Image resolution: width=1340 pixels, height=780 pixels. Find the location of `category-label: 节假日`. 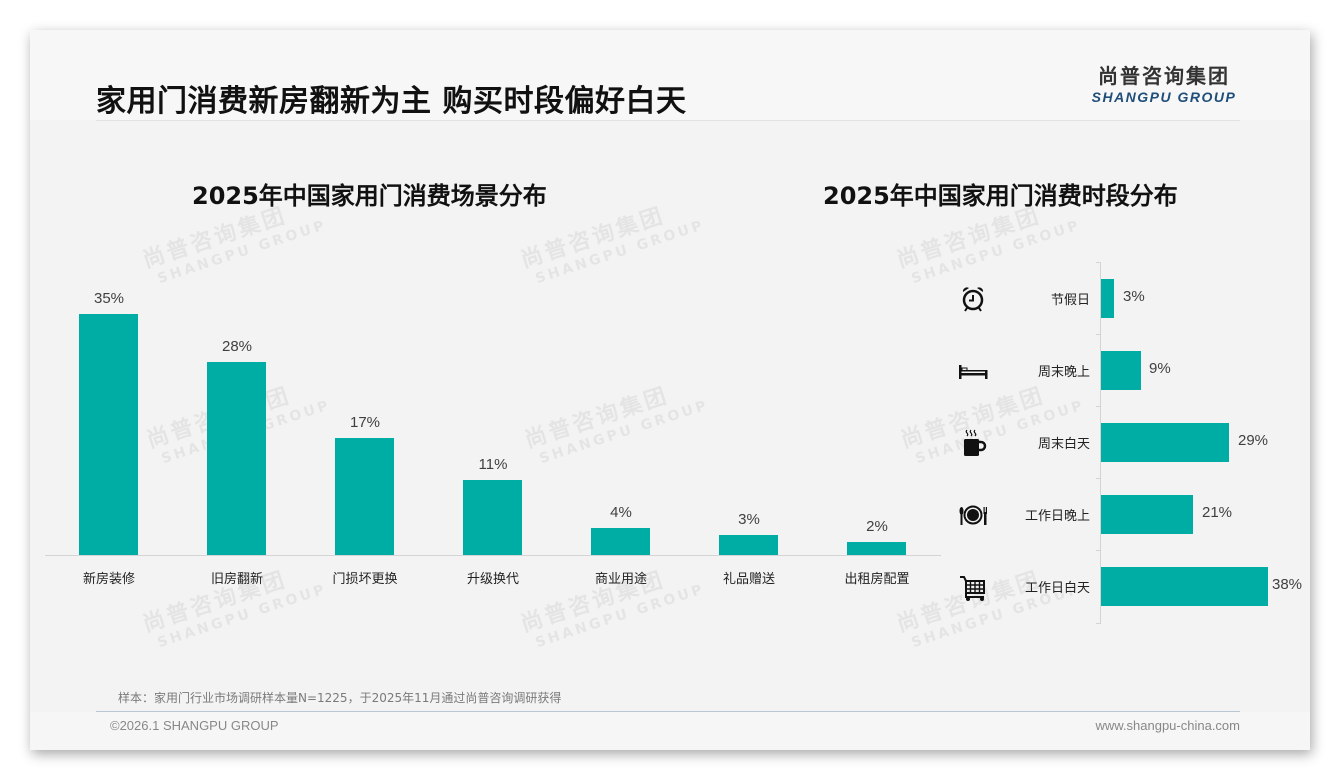

category-label: 节假日 is located at coordinates (1070, 300).